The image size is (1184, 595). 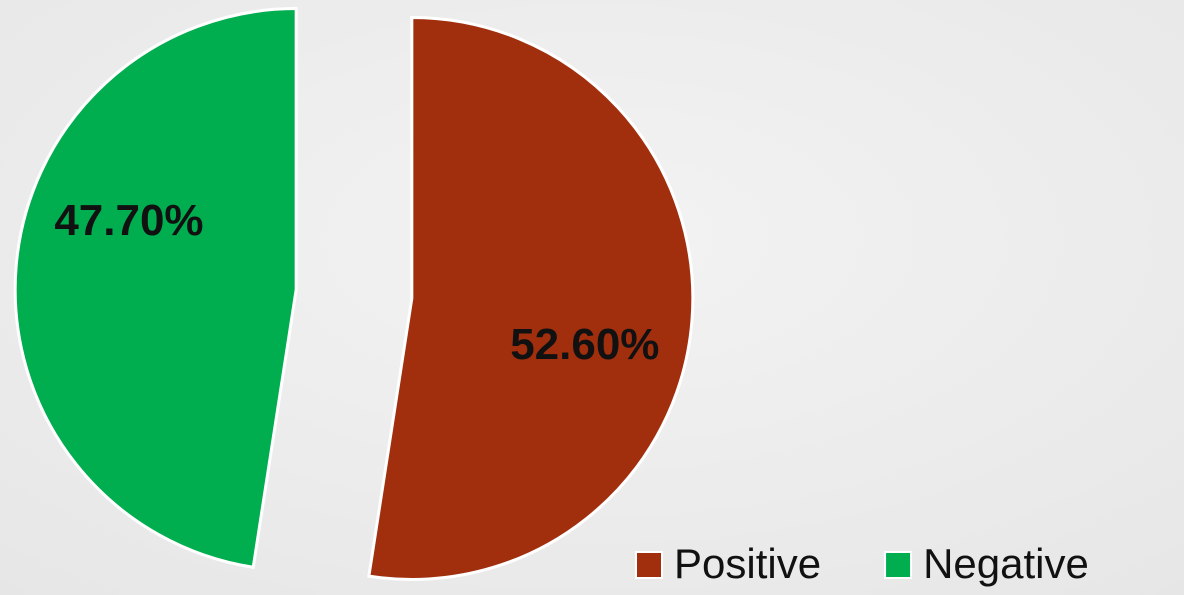 What do you see at coordinates (1006, 563) in the screenshot?
I see `legend-label: Negative` at bounding box center [1006, 563].